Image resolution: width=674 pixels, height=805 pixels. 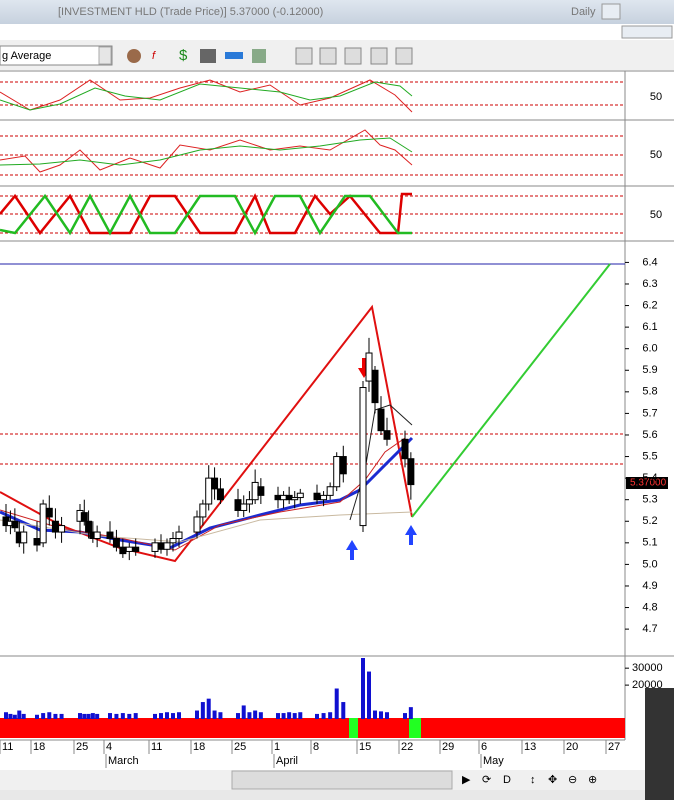 What do you see at coordinates (466, 780) in the screenshot?
I see `nav-button: ▶` at bounding box center [466, 780].